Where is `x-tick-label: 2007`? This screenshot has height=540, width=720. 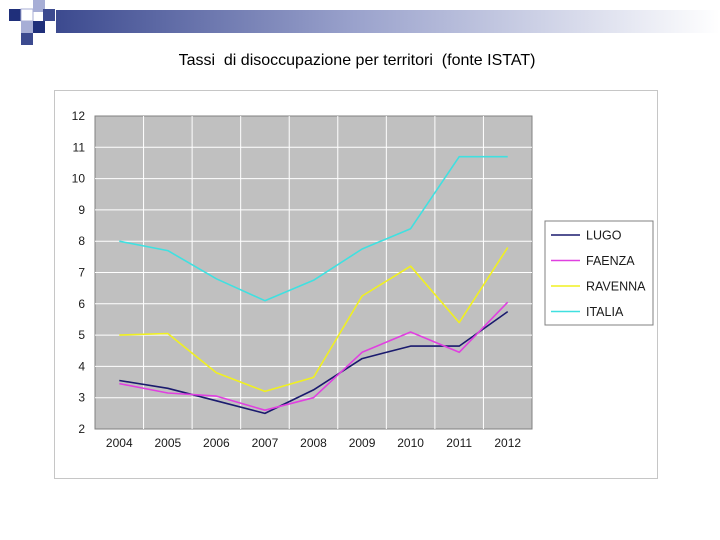
x-tick-label: 2007 is located at coordinates (265, 443).